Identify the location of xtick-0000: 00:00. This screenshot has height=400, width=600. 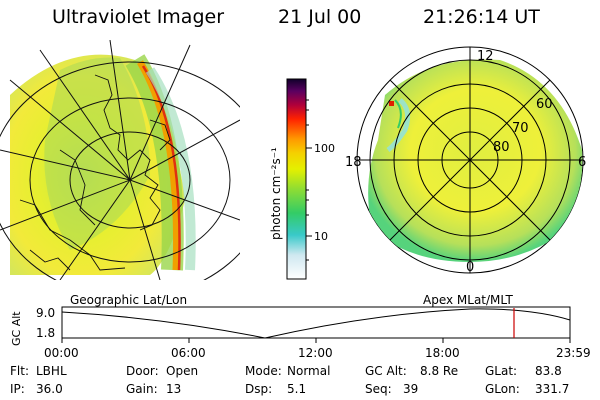
(61, 353).